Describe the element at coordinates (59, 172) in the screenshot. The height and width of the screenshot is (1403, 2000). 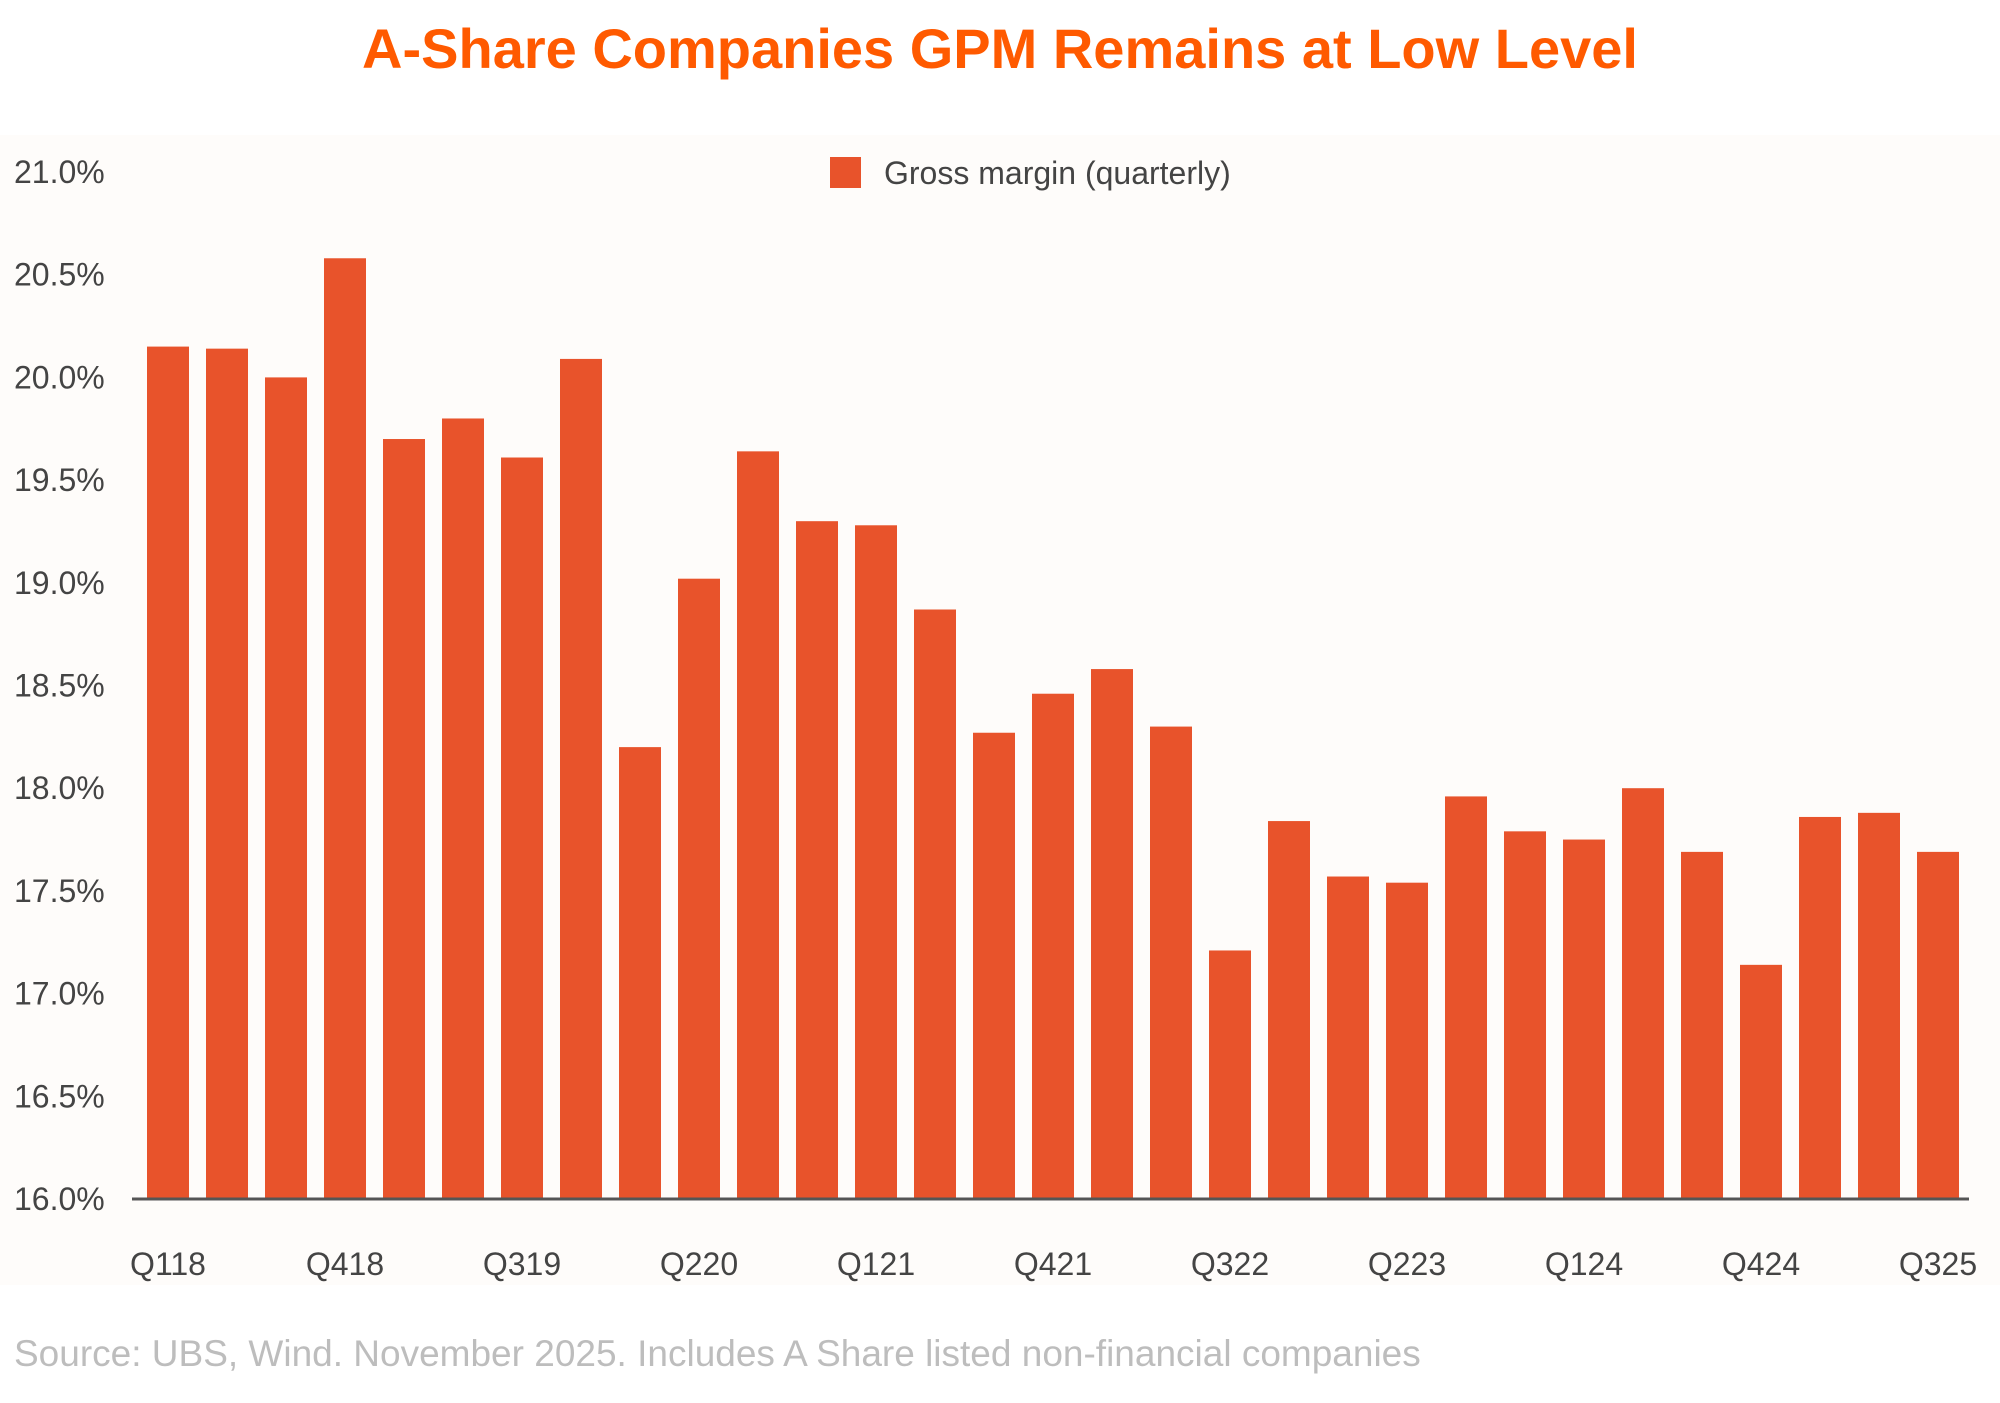
I see `y-tick-label: 21.0%` at that location.